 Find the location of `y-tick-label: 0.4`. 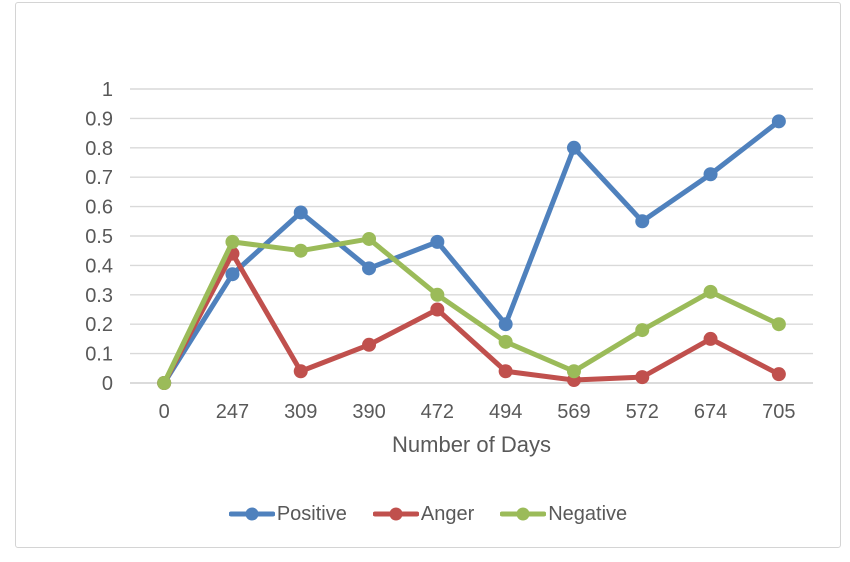

y-tick-label: 0.4 is located at coordinates (99, 266).